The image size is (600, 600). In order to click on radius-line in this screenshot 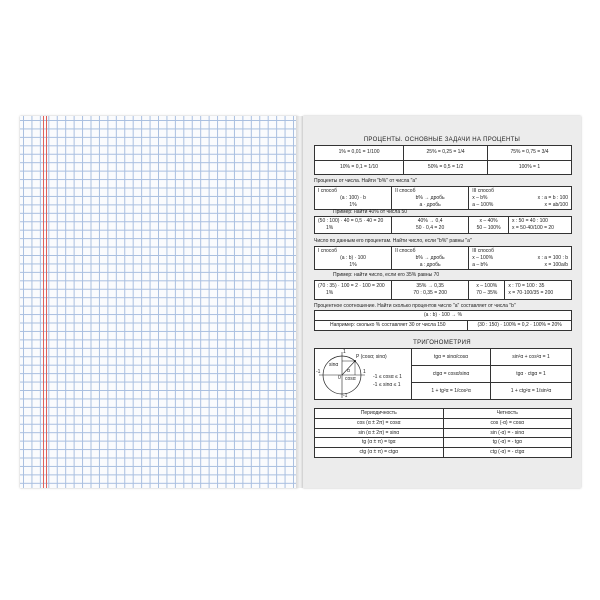, I will do `click(348, 368)`.